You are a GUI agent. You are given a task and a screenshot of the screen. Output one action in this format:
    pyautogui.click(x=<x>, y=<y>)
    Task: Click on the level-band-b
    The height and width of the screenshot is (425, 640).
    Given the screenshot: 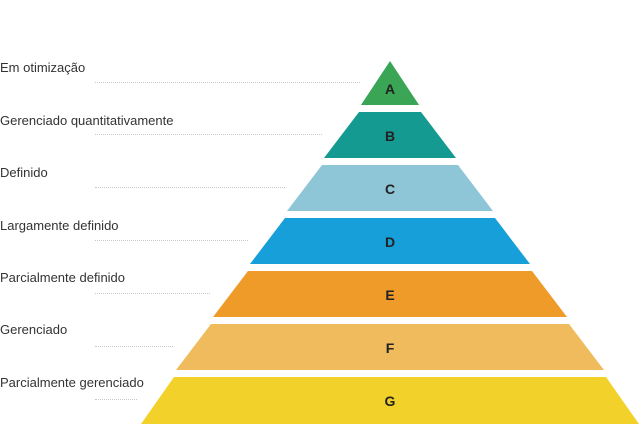 What is the action you would take?
    pyautogui.click(x=390, y=135)
    